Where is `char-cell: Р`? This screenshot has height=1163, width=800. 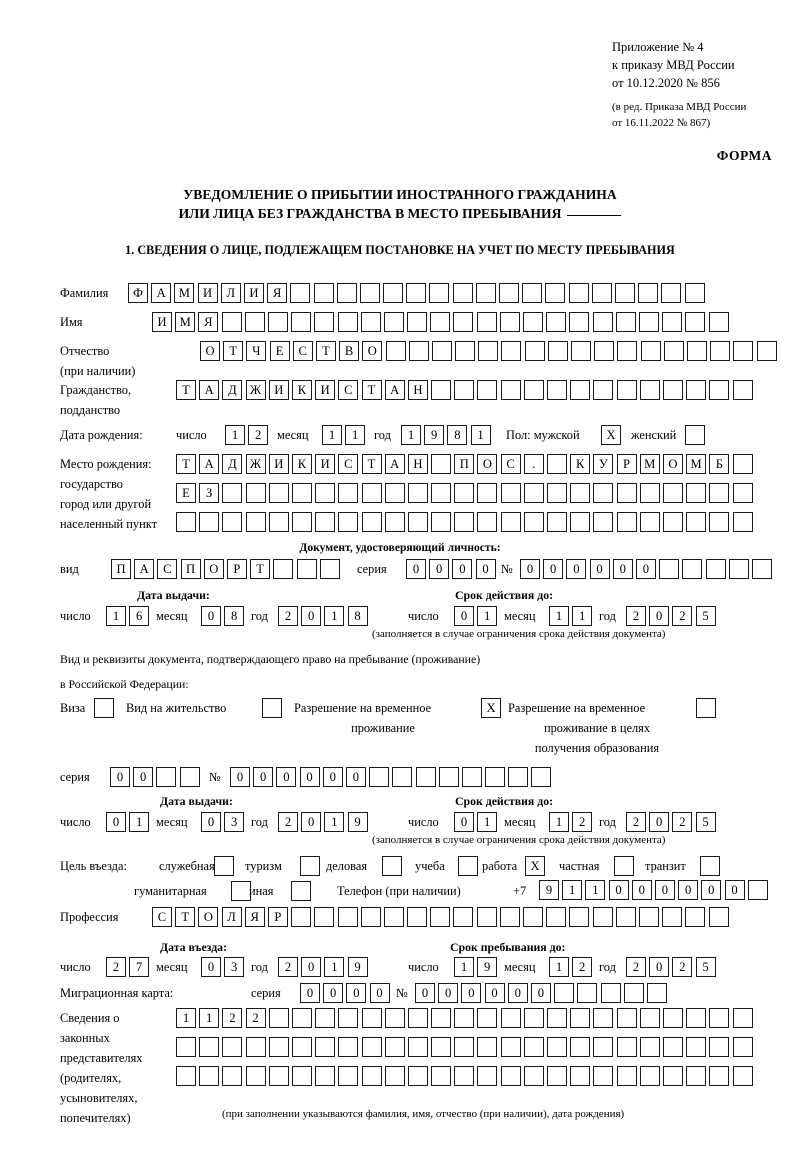
char-cell: Р is located at coordinates (236, 569).